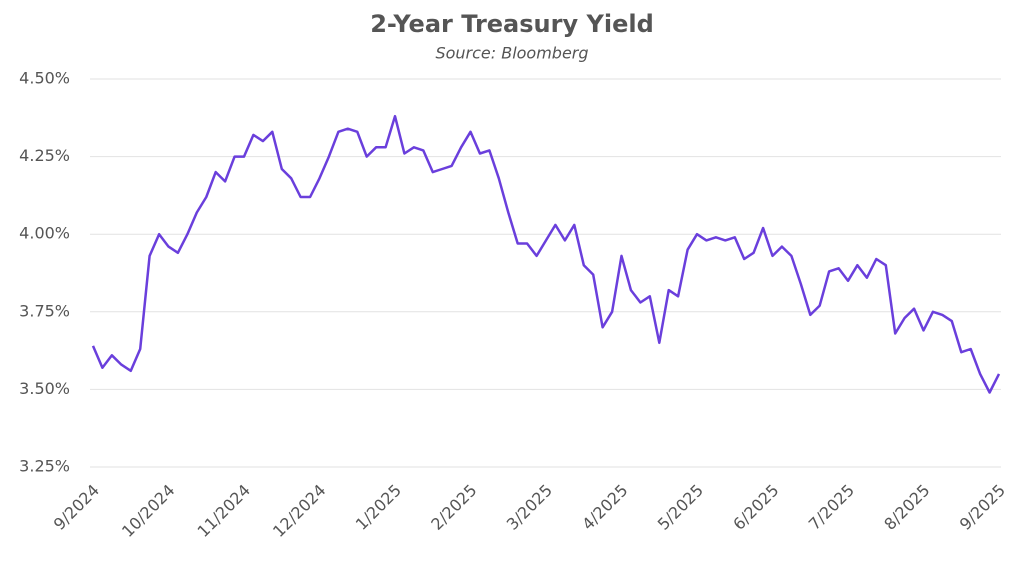 The image size is (1024, 562). I want to click on chart-subtitle: Source: Bloomberg, so click(511, 53).